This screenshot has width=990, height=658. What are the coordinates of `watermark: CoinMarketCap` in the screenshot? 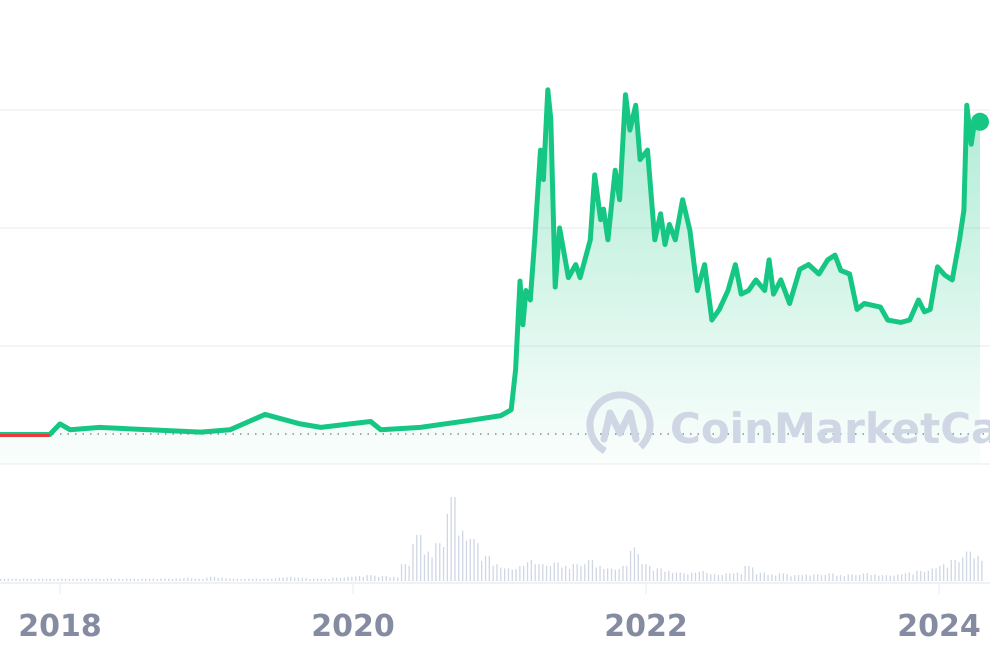 It's located at (788, 425).